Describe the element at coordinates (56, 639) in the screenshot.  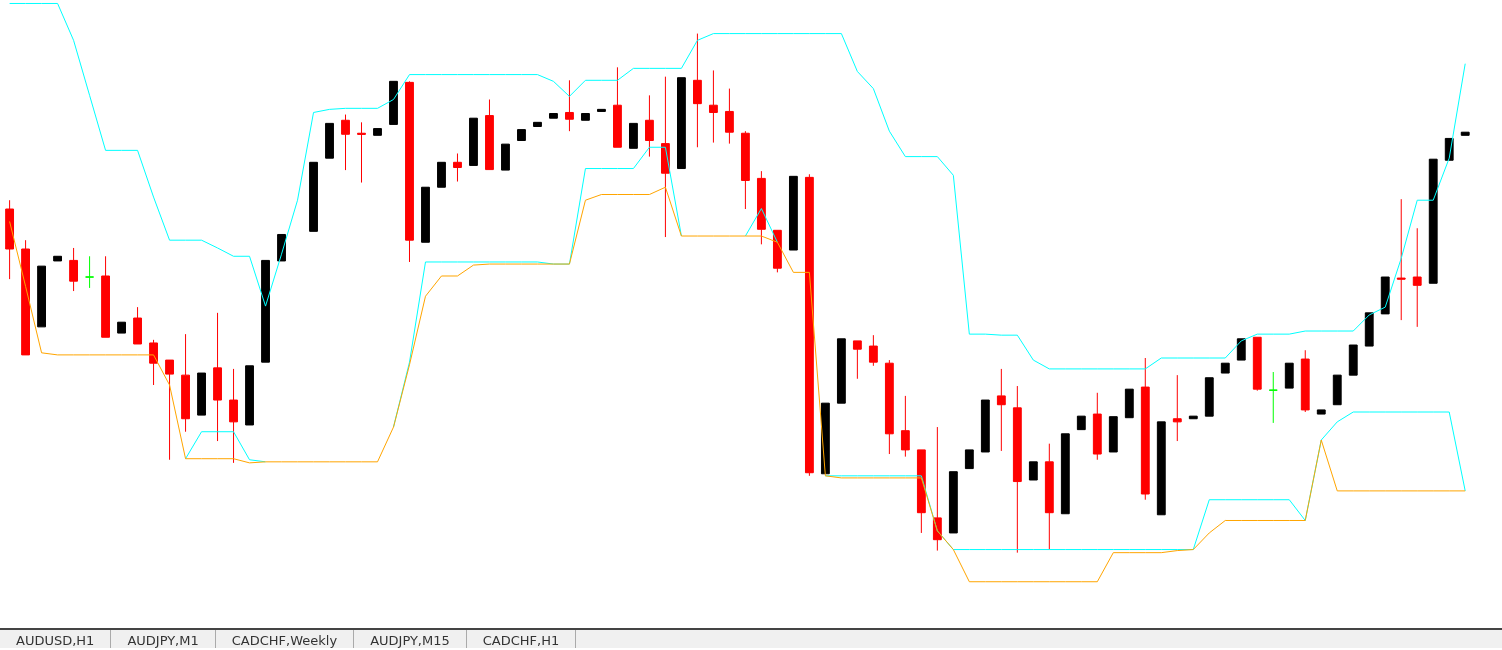
I see `text: AUDUSD,H1` at that location.